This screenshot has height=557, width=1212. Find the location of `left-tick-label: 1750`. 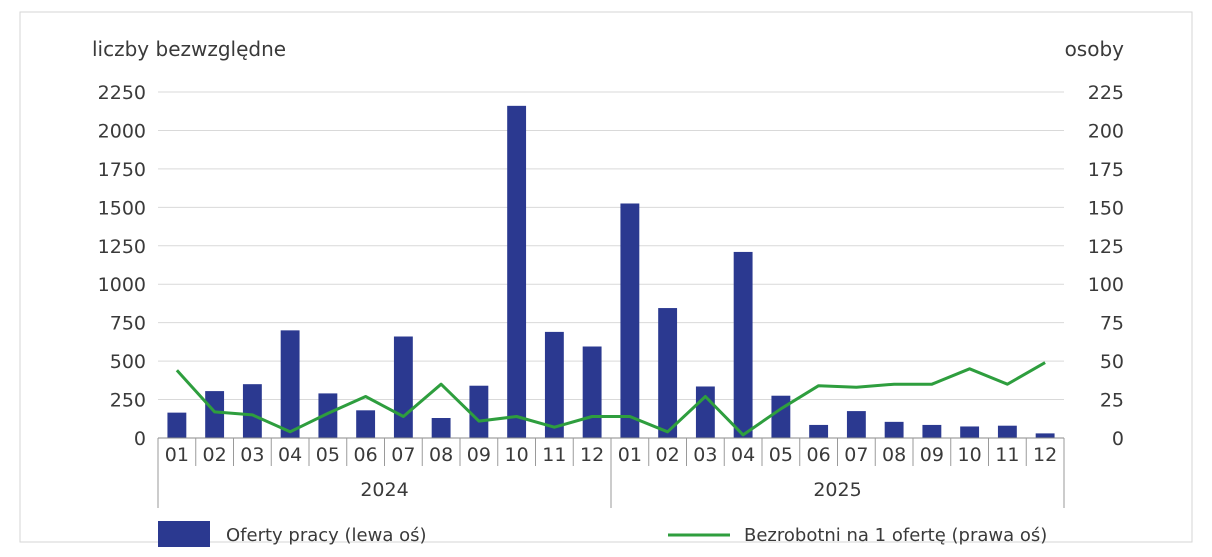

left-tick-label: 1750 is located at coordinates (122, 170).